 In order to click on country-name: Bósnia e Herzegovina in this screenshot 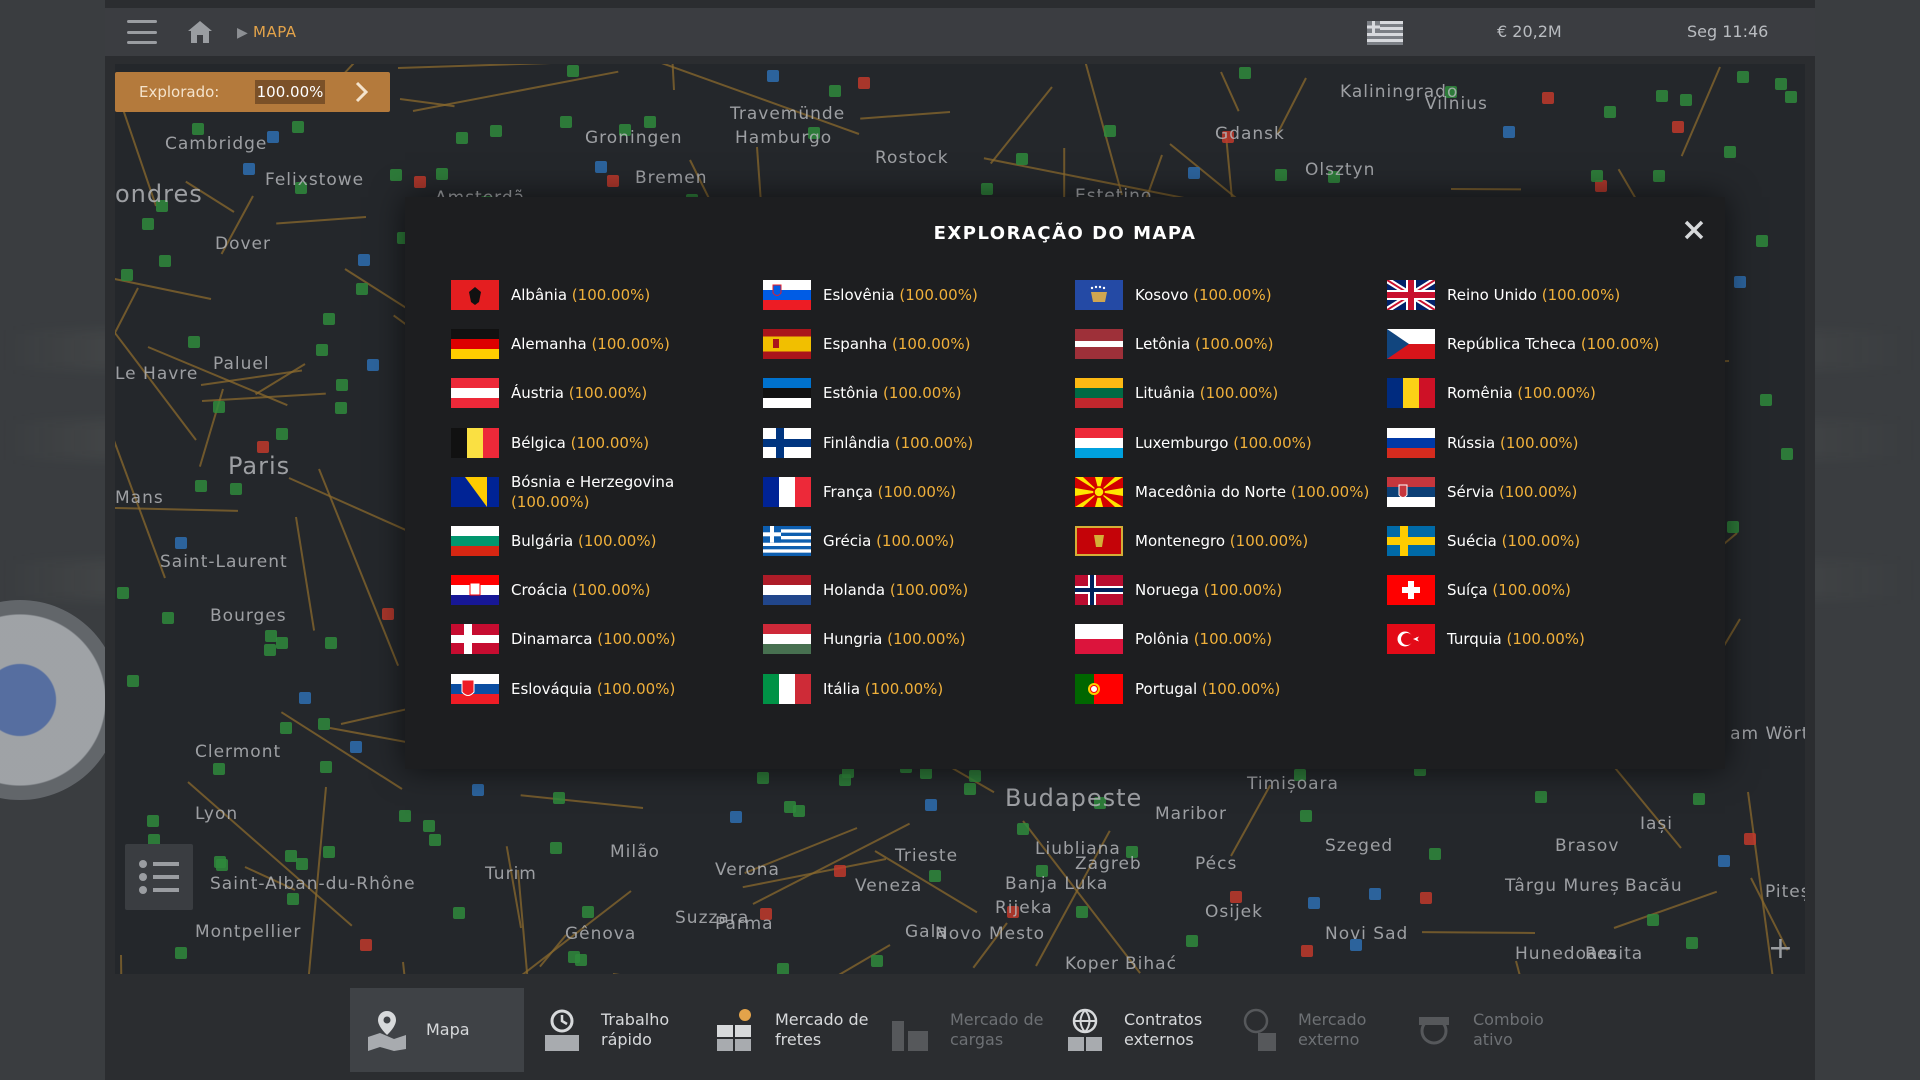, I will do `click(593, 481)`.